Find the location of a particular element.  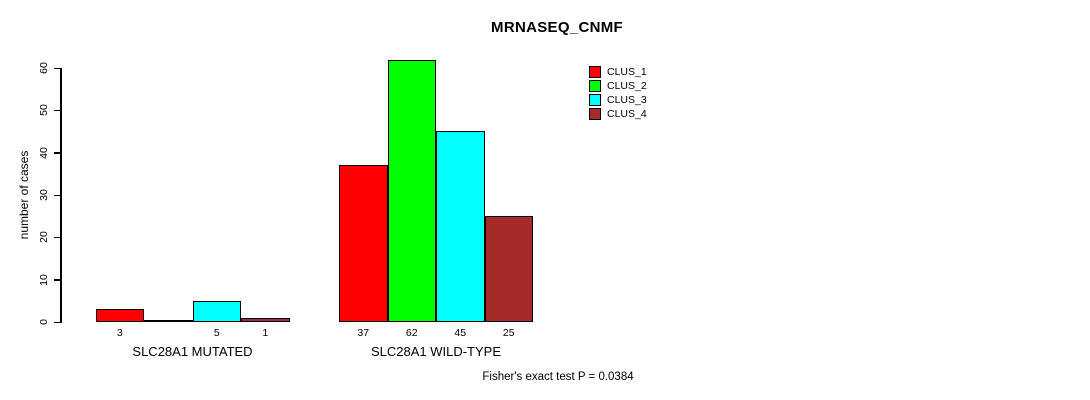

bar-value-label: 62 is located at coordinates (411, 333).